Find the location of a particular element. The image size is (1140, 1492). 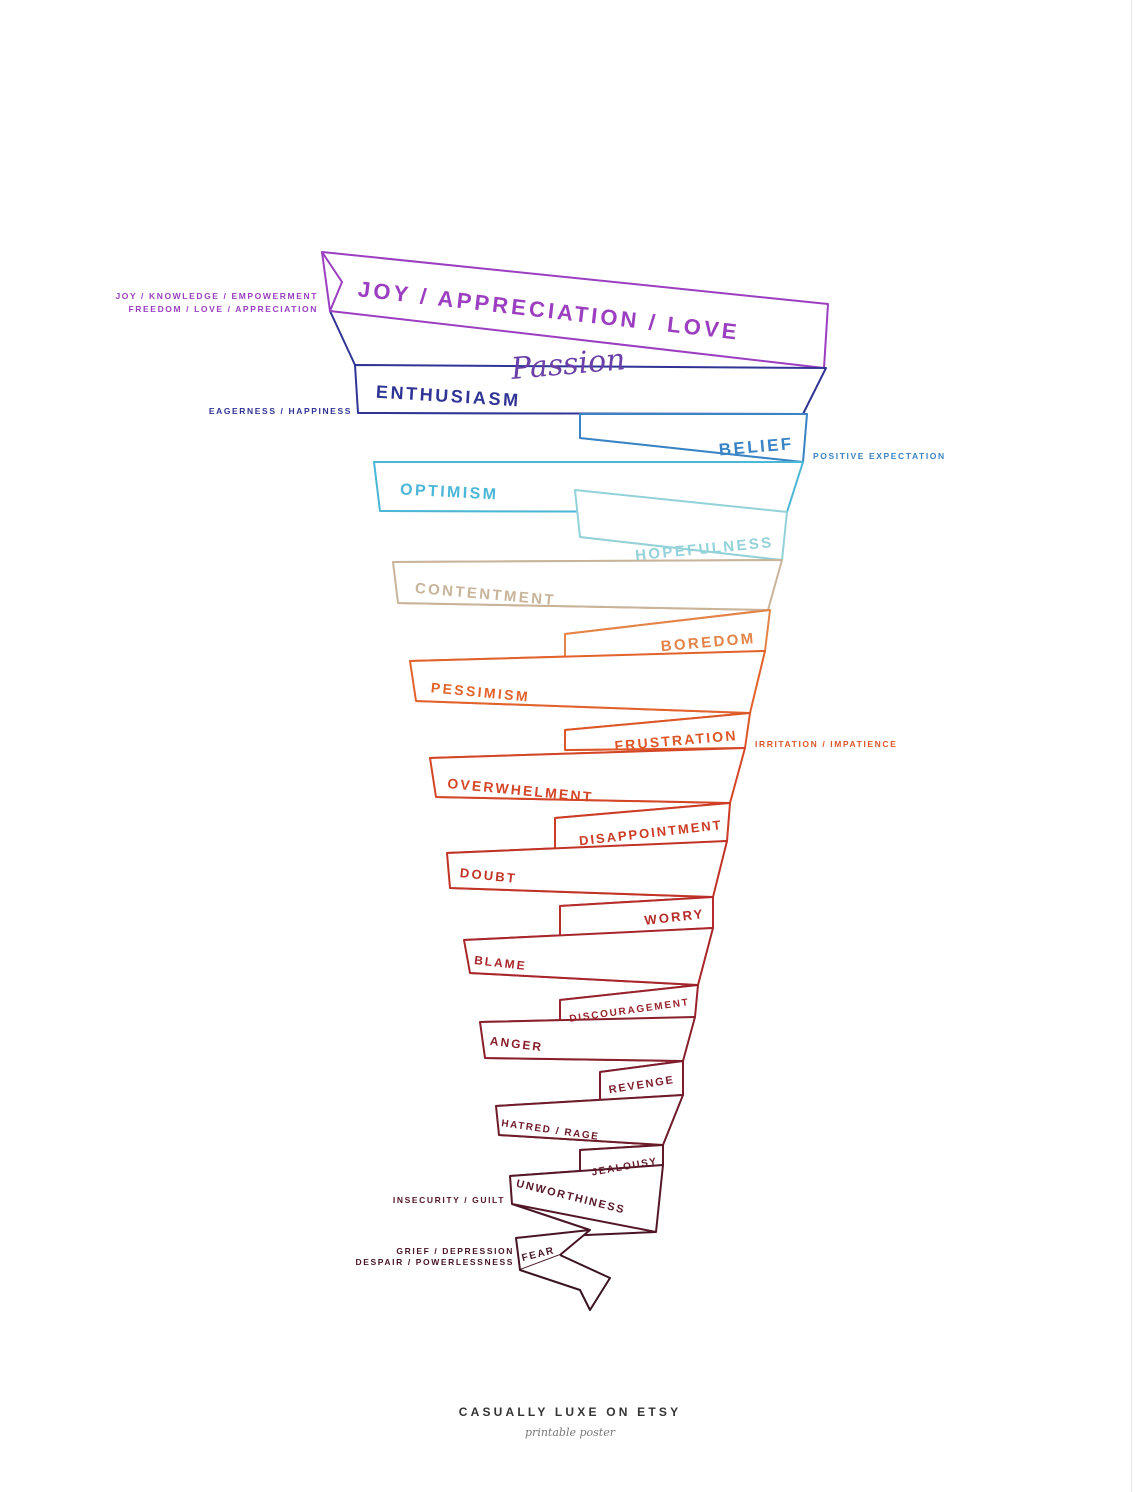

right-frame-edge is located at coordinates (1131, 746).